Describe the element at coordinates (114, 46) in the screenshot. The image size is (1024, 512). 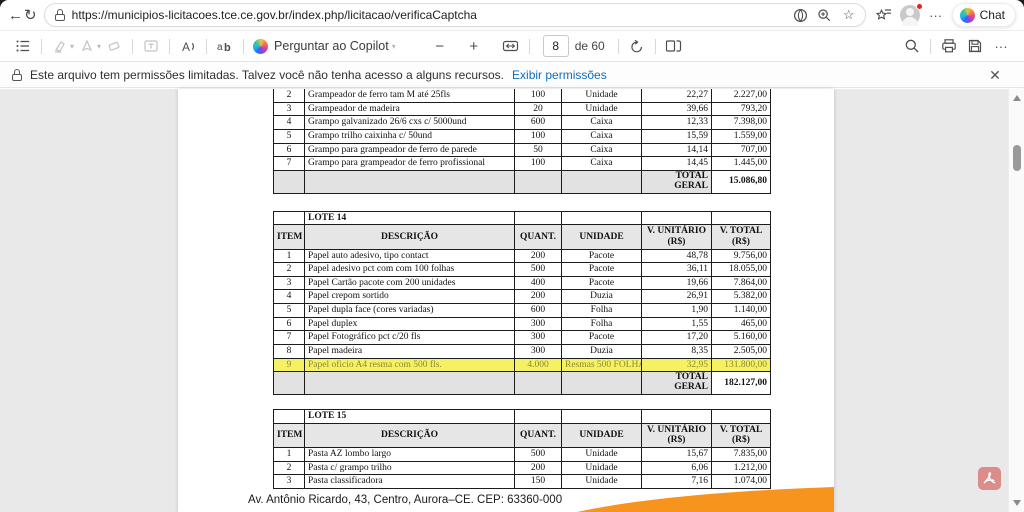
I see `eraser-icon` at that location.